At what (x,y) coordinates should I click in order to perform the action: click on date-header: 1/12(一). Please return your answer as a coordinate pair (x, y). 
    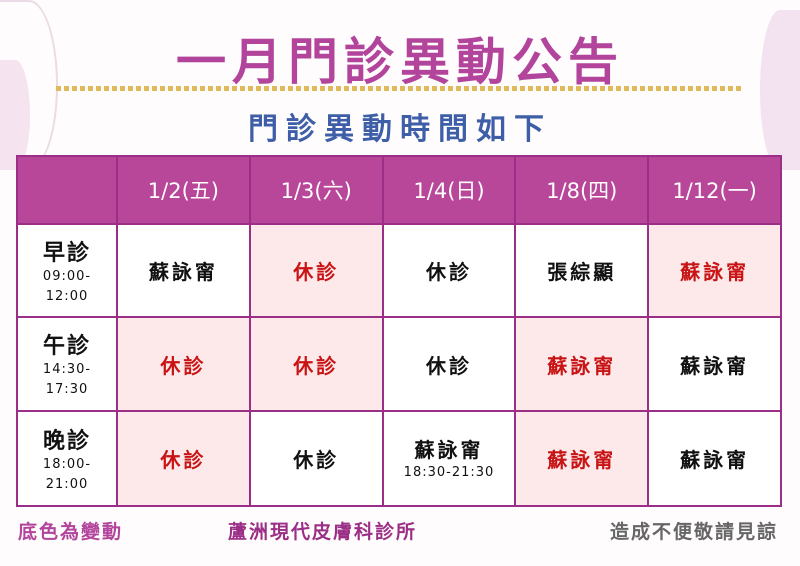
    Looking at the image, I should click on (714, 190).